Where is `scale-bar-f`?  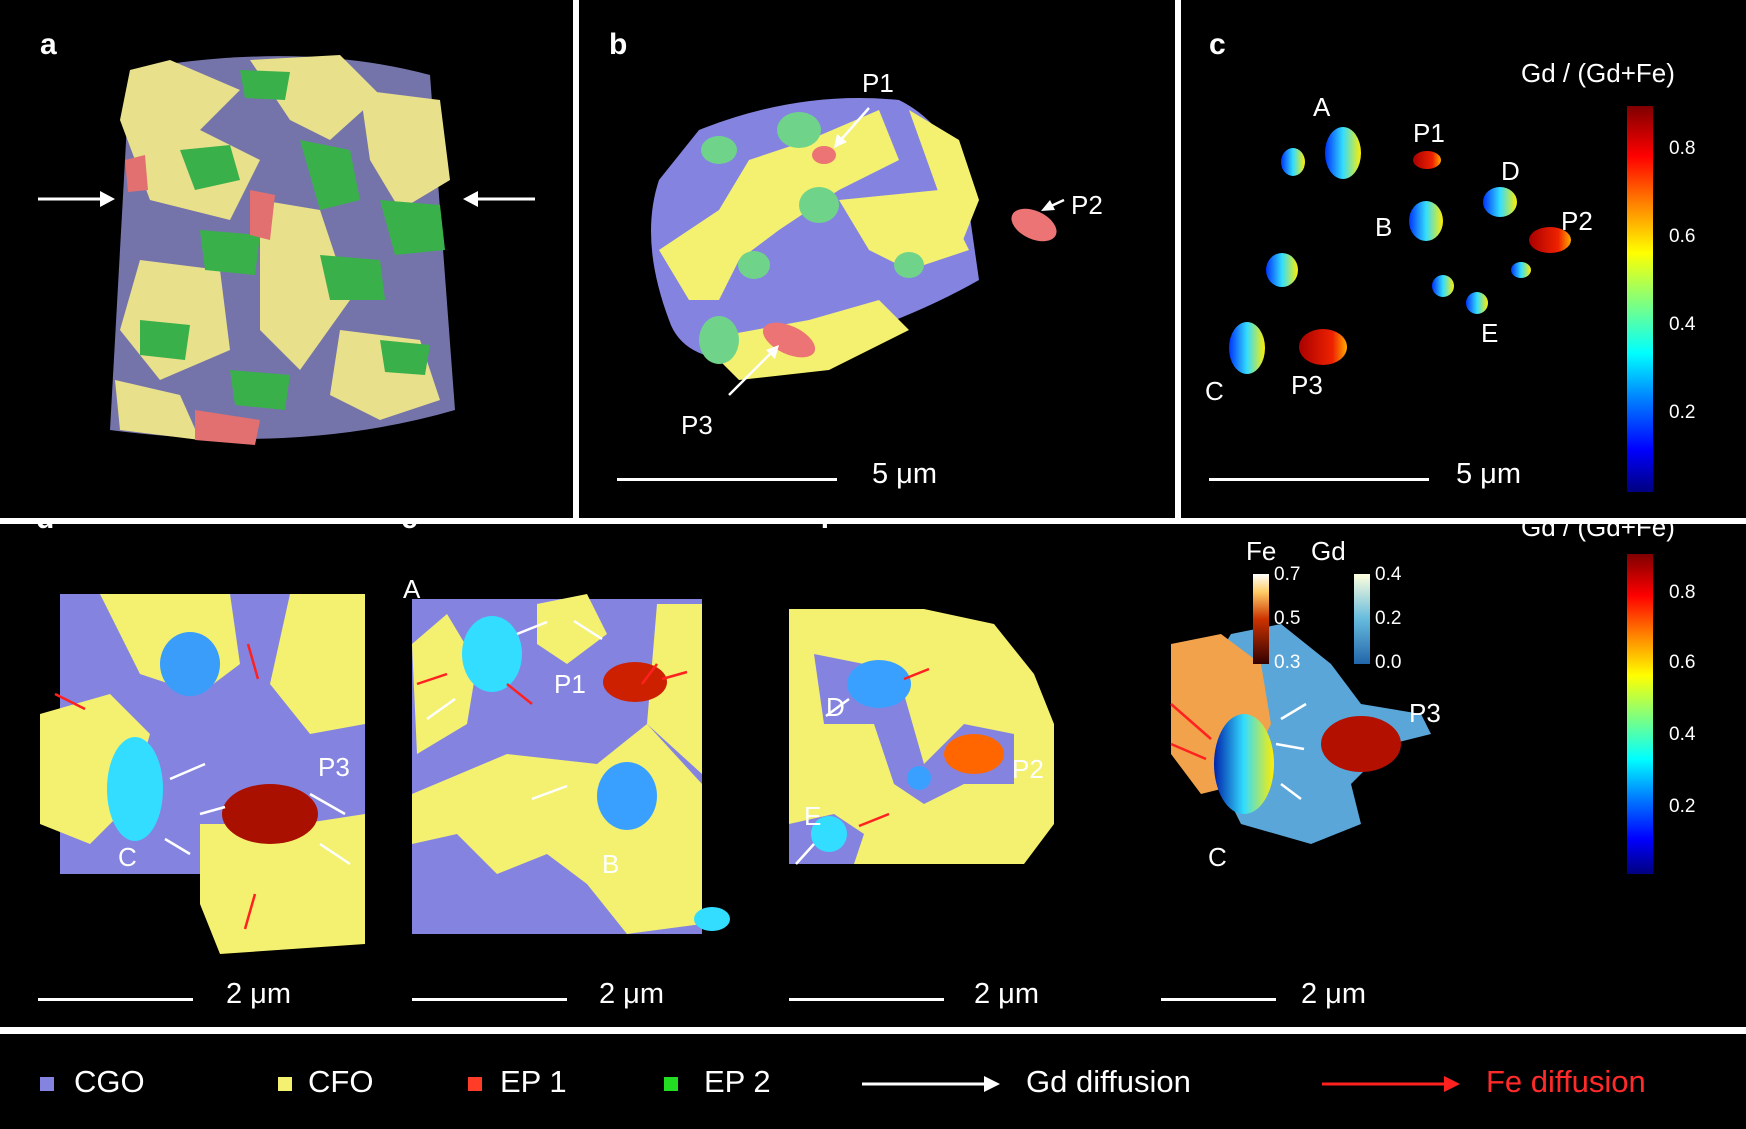
scale-bar-f is located at coordinates (866, 999).